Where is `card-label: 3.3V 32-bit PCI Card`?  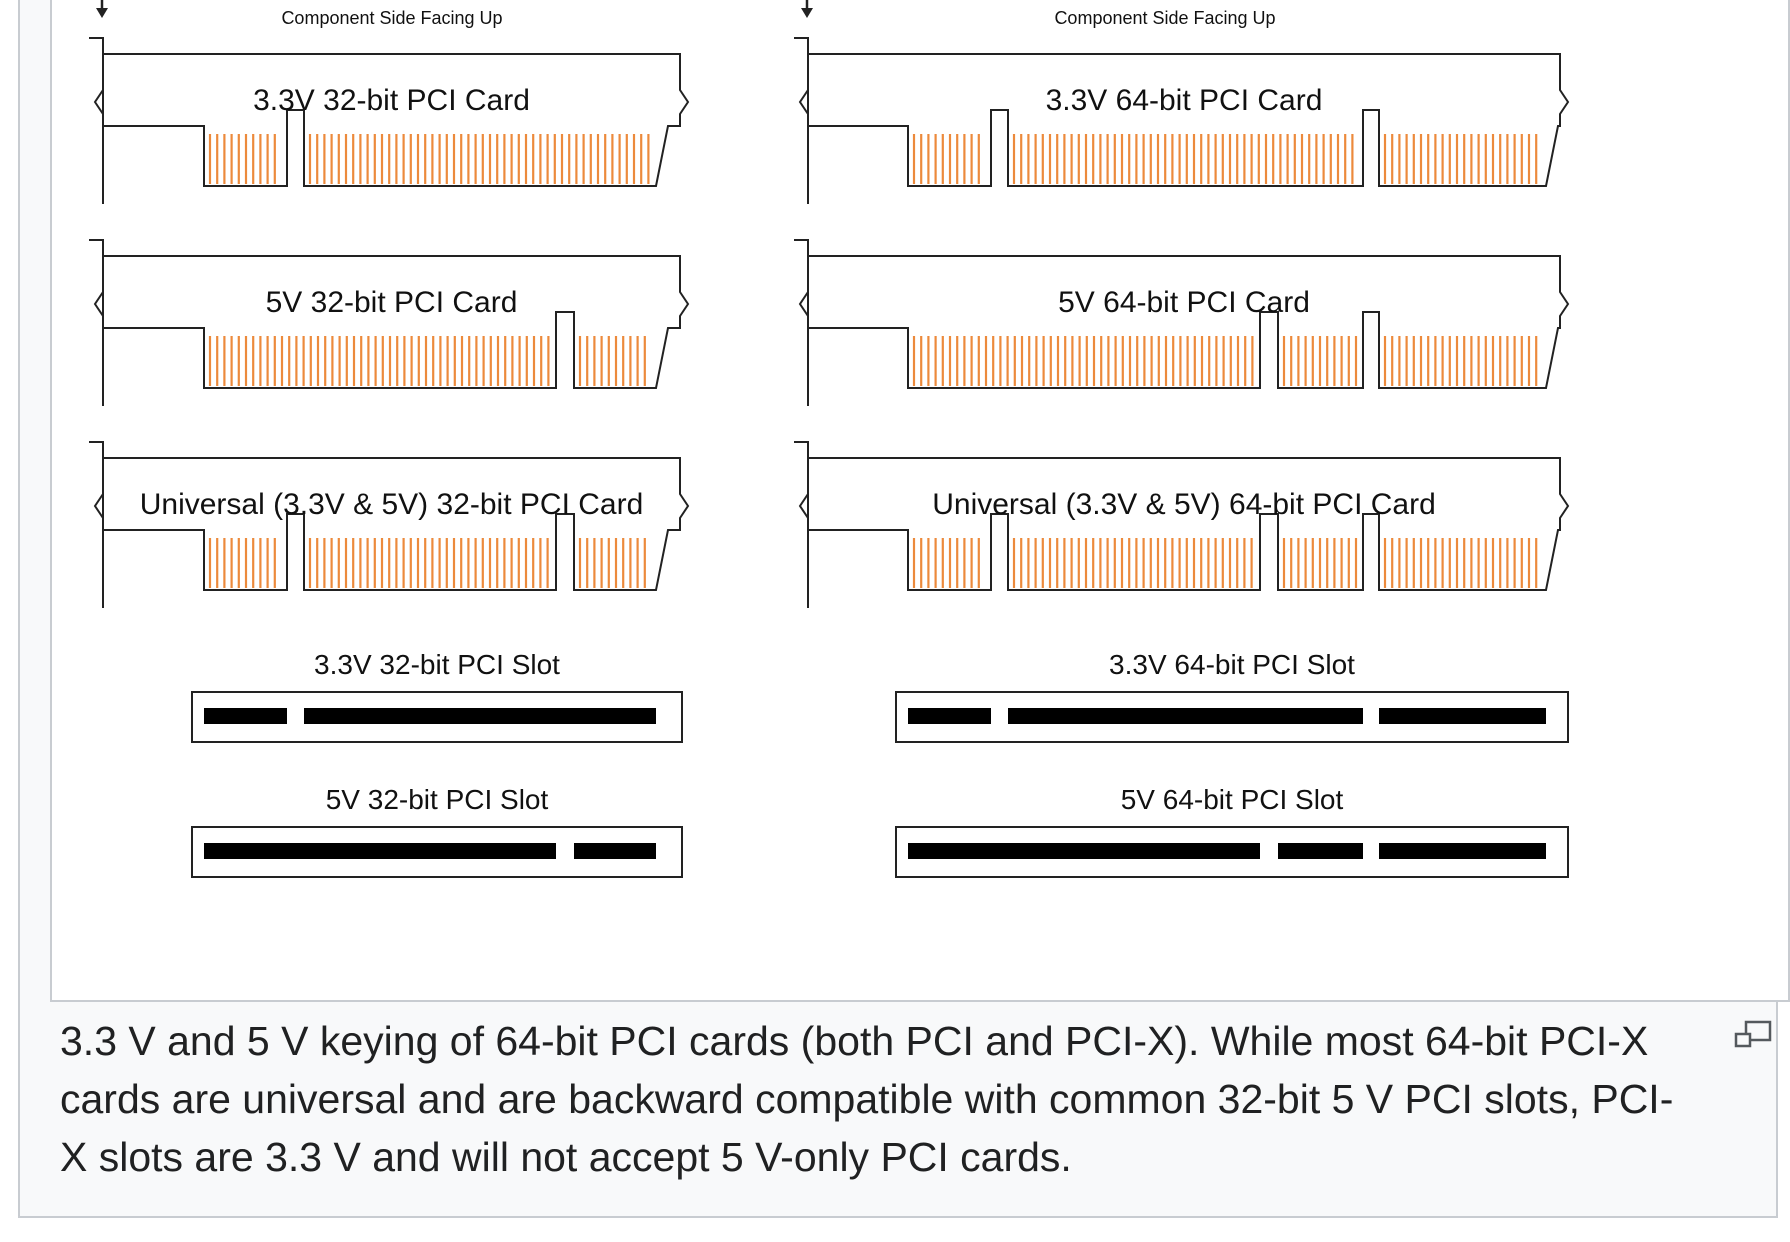
card-label: 3.3V 32-bit PCI Card is located at coordinates (391, 100).